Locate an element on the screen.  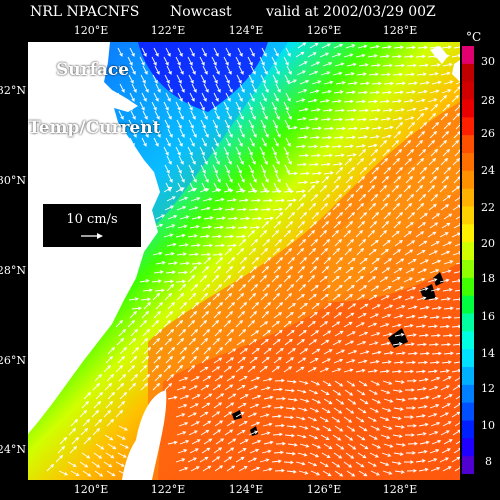
colorbar-label-8: 8 is located at coordinates (488, 461).